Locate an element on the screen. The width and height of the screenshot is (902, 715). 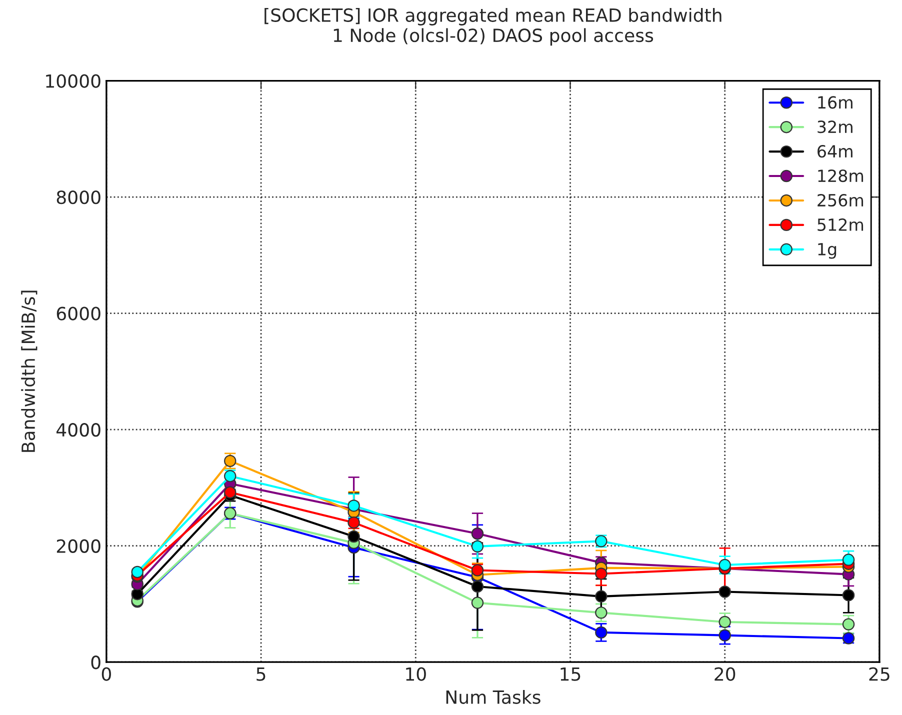
legend-label: 16m is located at coordinates (835, 102).